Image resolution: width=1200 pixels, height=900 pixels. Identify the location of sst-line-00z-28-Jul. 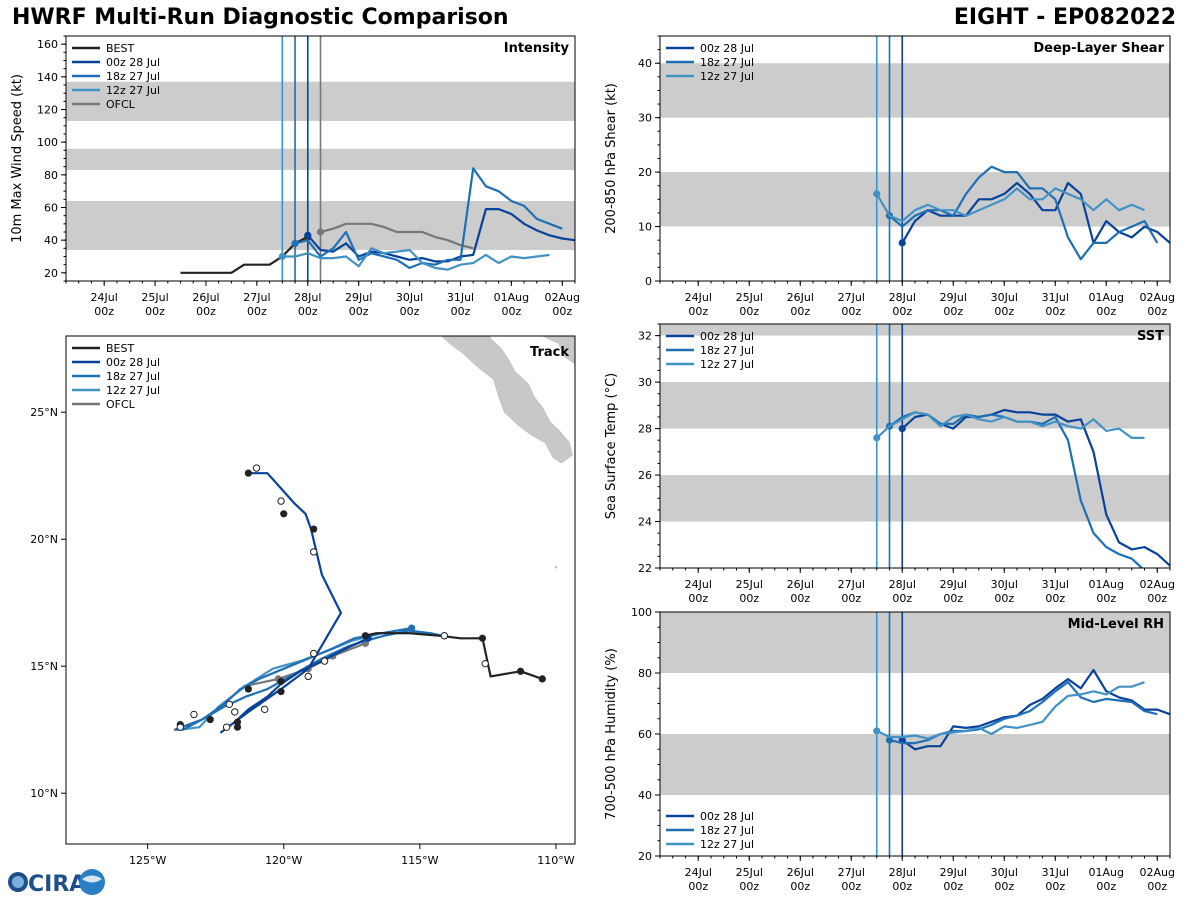
(1035, 487).